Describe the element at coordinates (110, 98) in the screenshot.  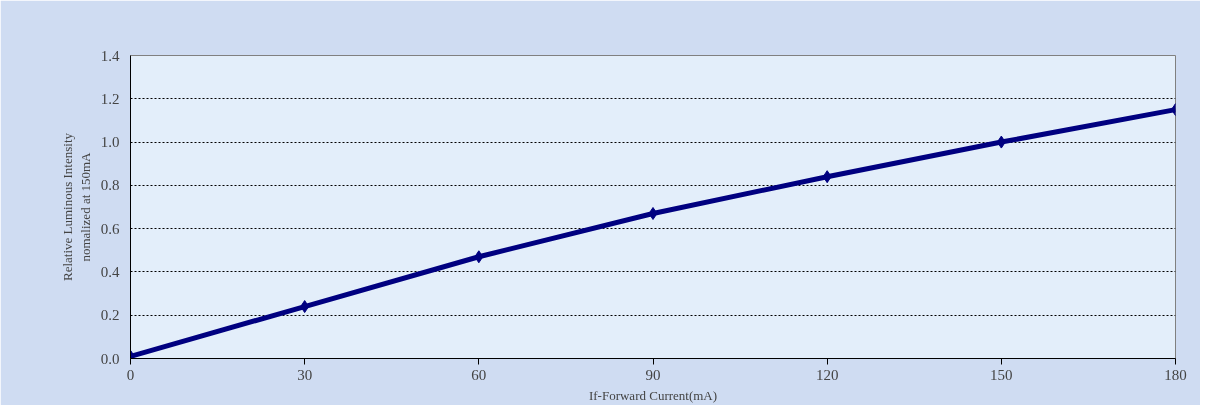
I see `y-tick-label: 1.2` at that location.